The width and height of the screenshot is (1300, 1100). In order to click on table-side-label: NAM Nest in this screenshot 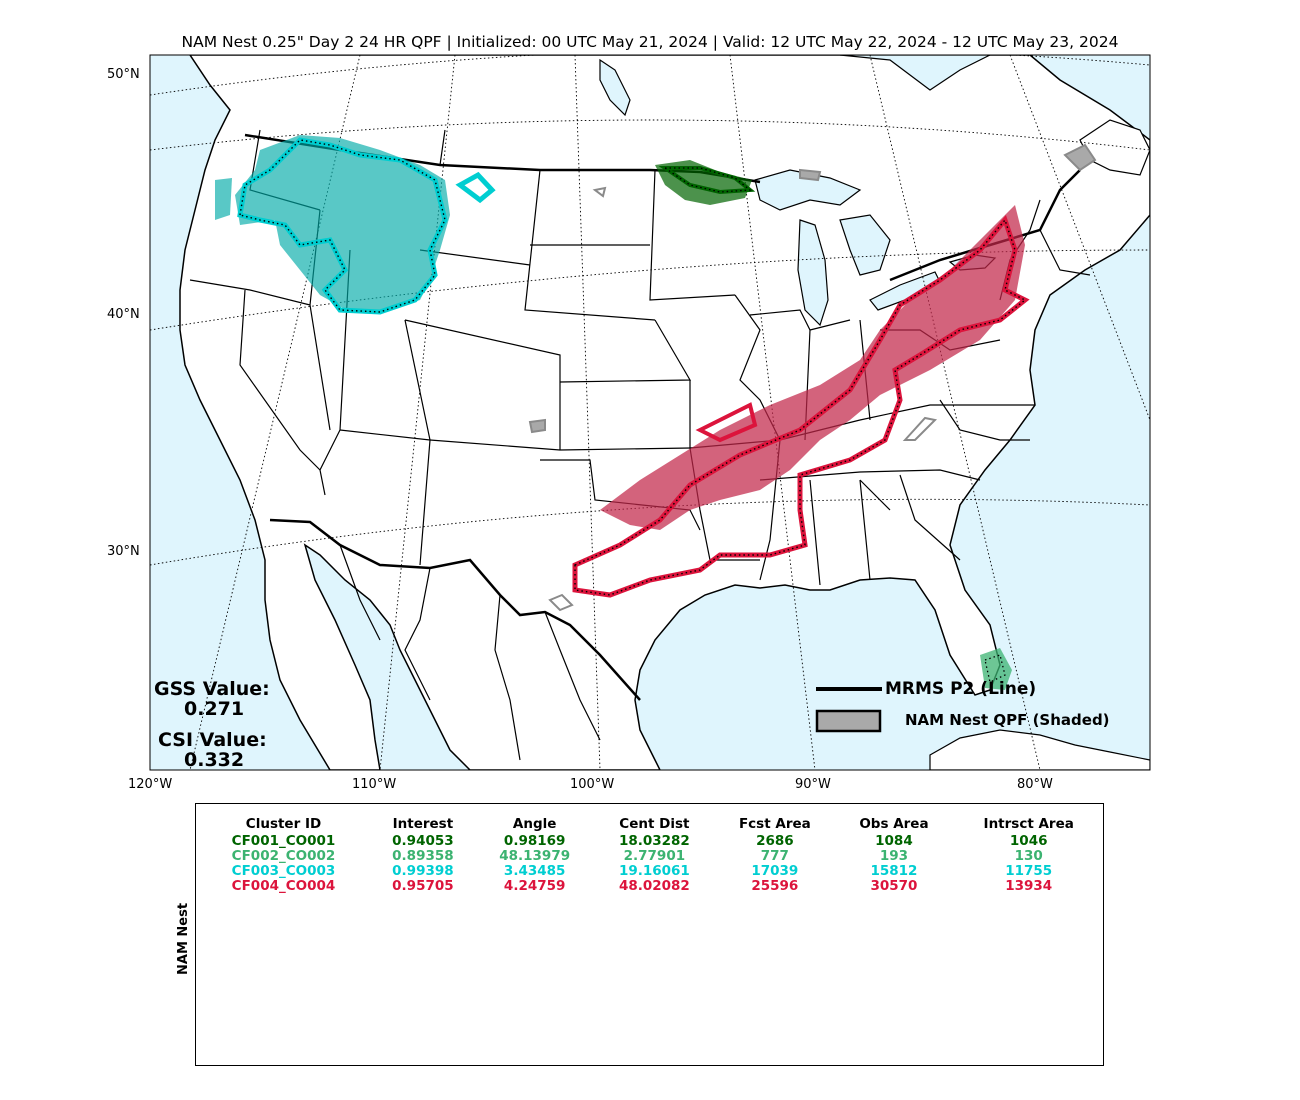, I will do `click(183, 938)`.